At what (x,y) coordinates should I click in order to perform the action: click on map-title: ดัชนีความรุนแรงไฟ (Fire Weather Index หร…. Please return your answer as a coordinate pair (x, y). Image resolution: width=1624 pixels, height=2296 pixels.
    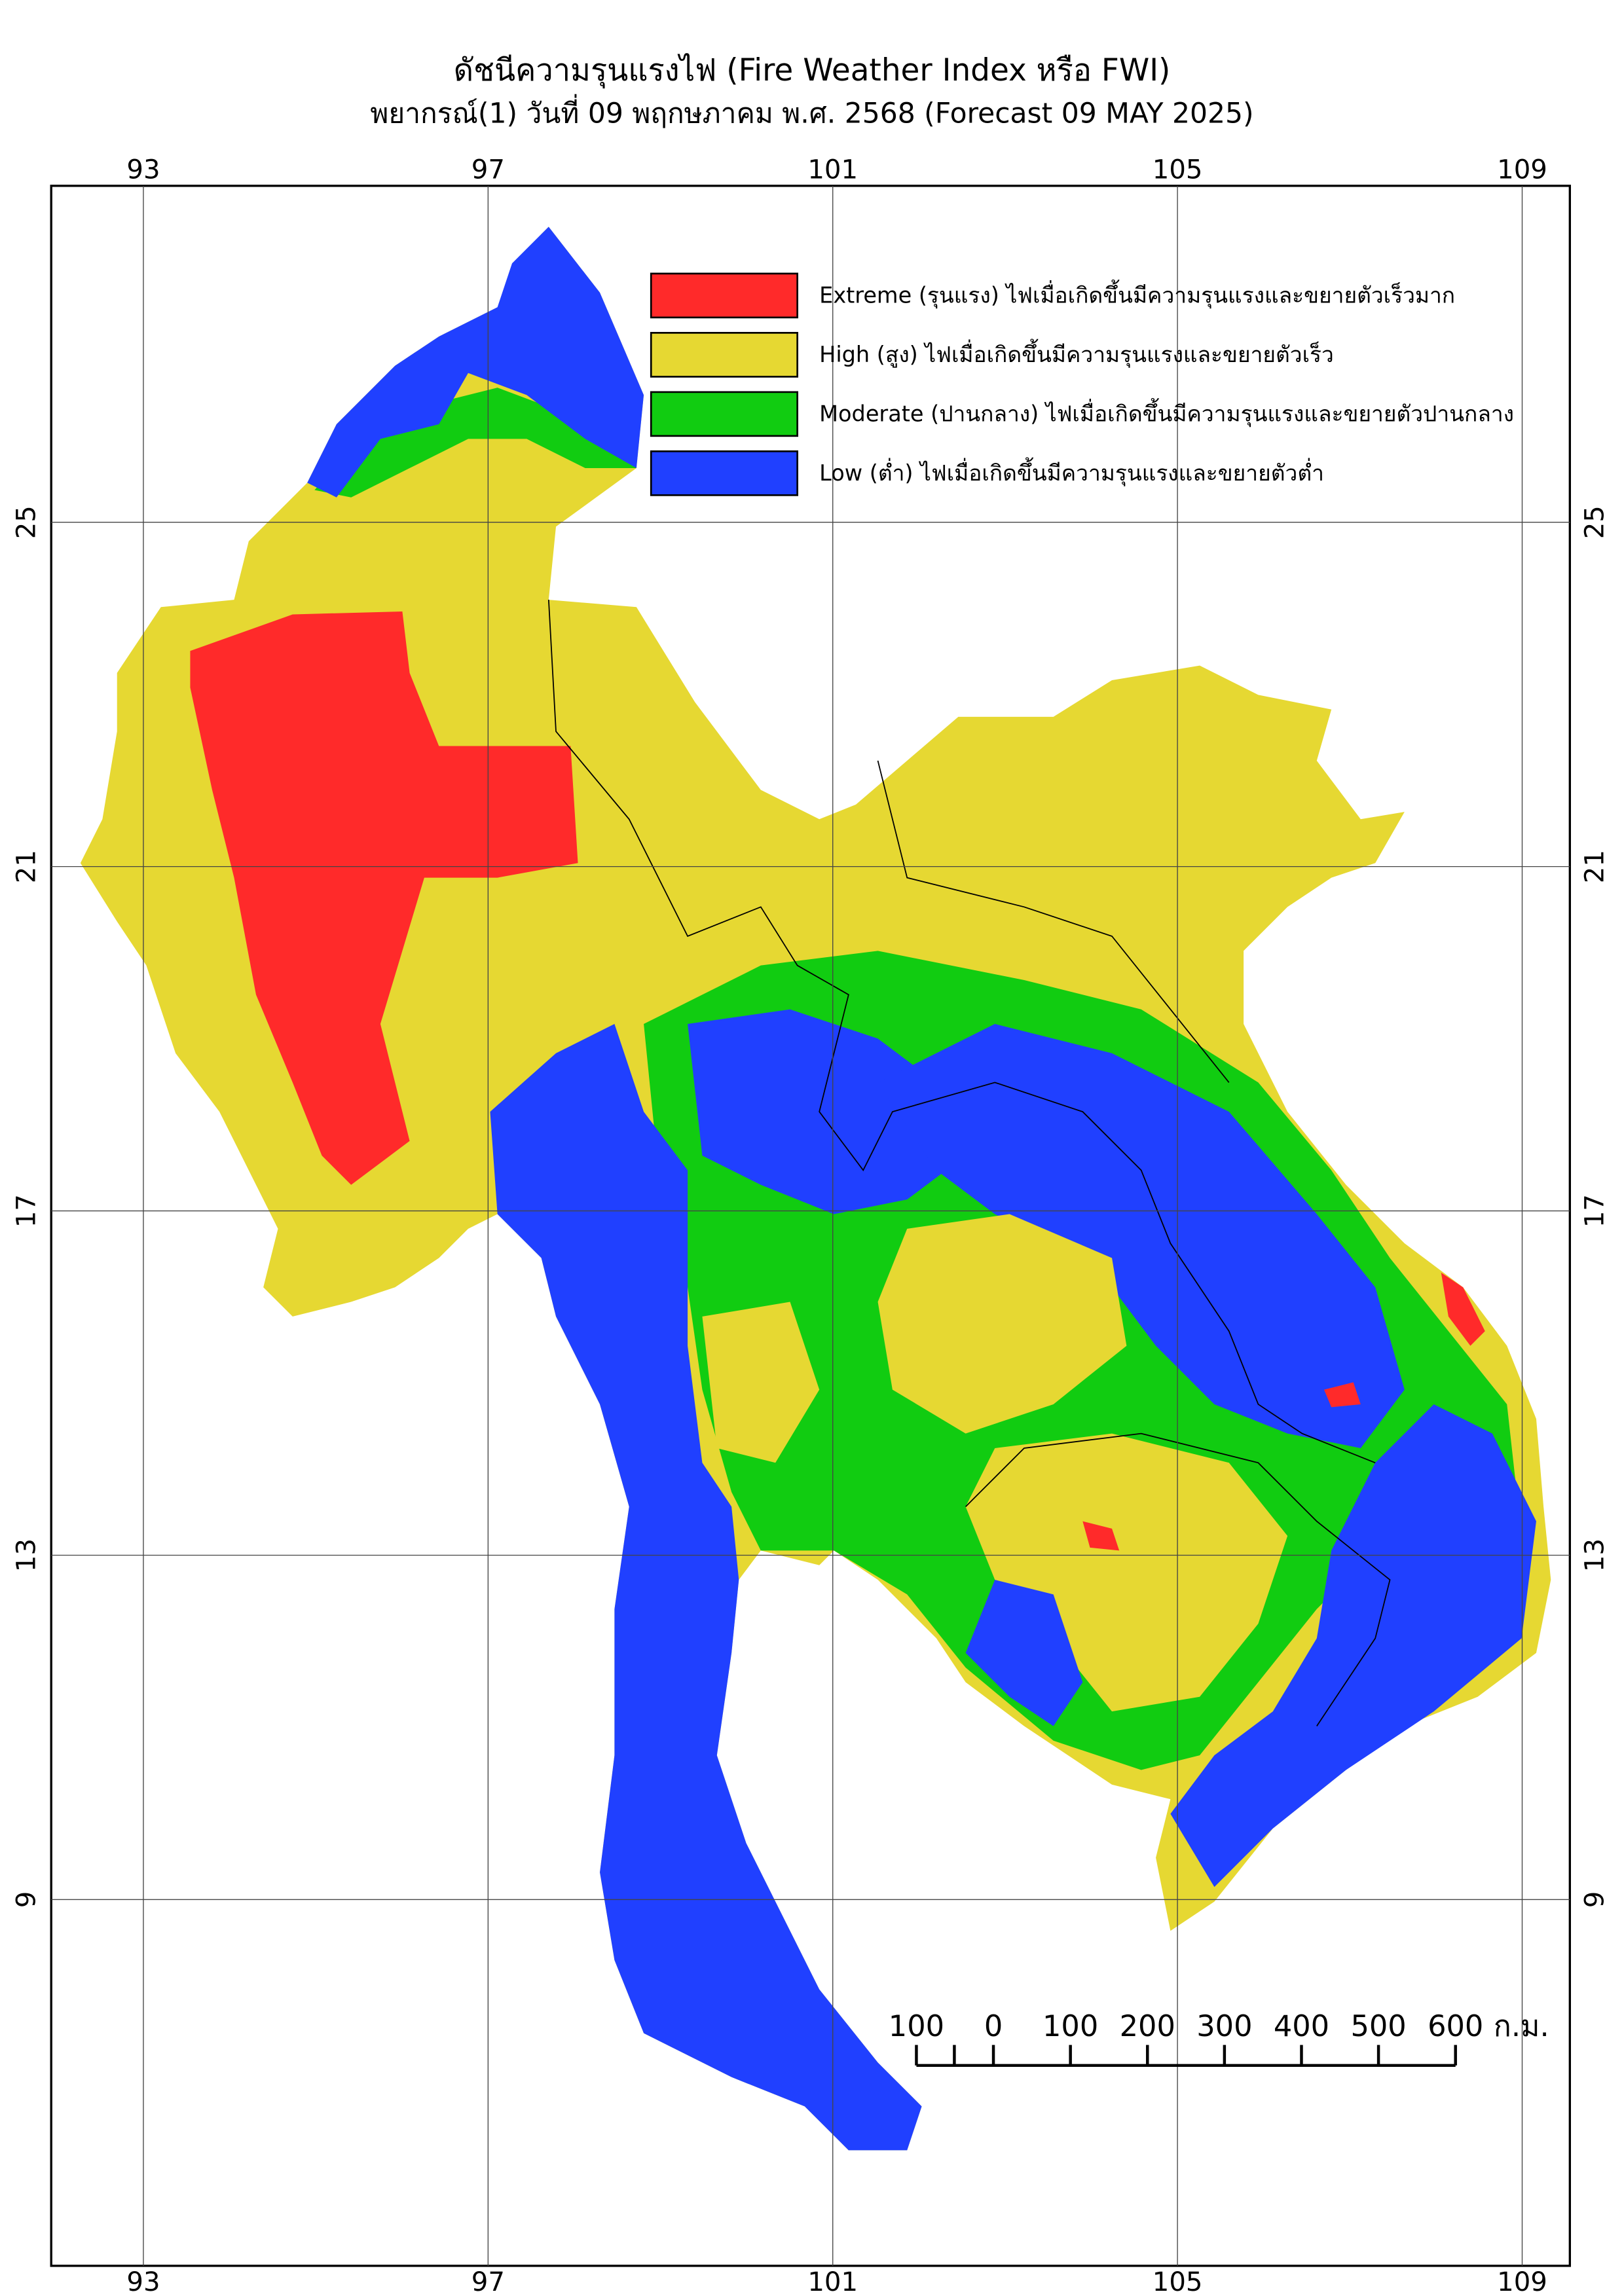
    Looking at the image, I should click on (812, 70).